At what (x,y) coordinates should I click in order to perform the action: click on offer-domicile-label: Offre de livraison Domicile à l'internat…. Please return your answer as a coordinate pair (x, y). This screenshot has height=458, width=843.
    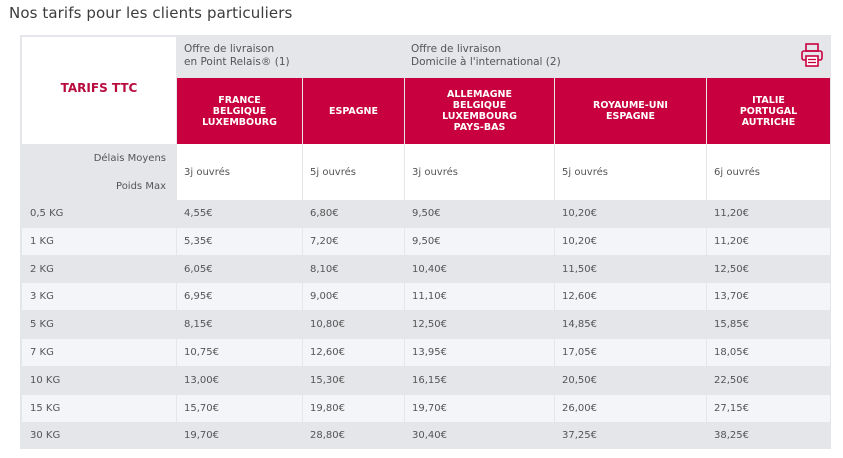
    Looking at the image, I should click on (486, 55).